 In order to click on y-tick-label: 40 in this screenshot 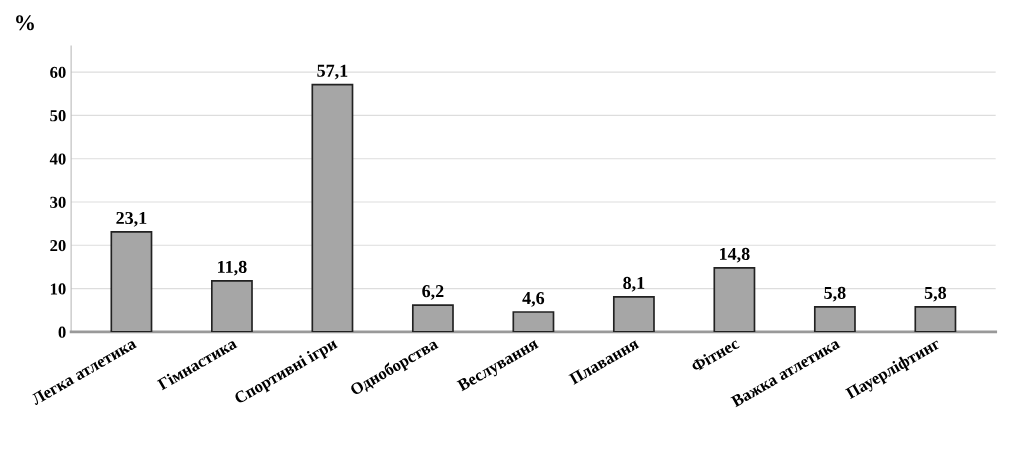, I will do `click(57, 159)`.